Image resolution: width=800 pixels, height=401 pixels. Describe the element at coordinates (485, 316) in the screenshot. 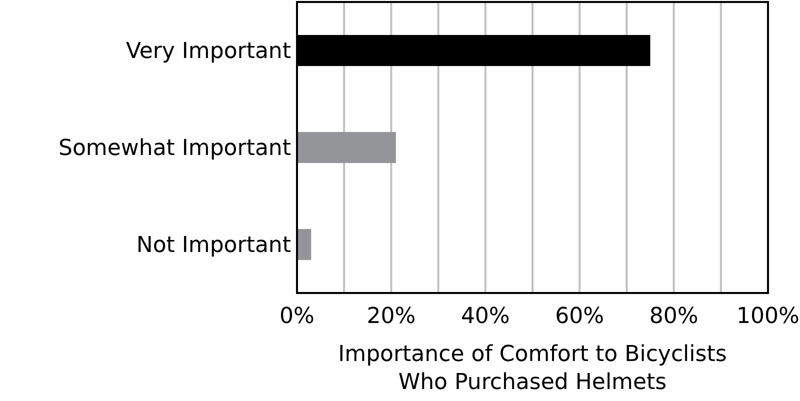

I see `x-tick-label: 40%` at that location.